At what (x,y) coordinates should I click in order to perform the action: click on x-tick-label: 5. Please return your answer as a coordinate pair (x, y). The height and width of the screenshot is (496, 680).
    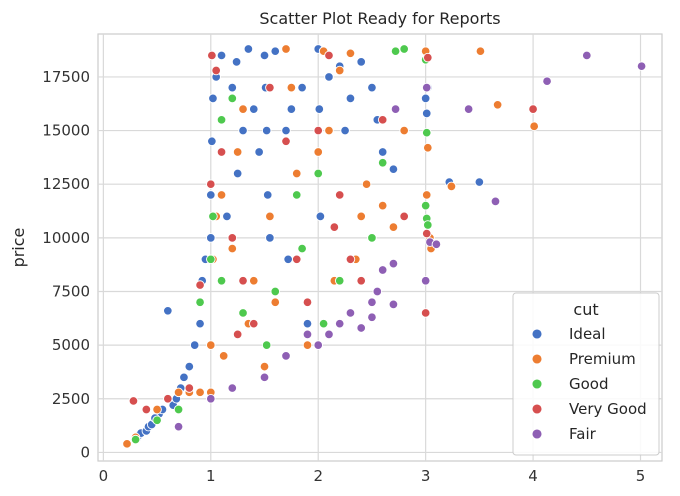
    Looking at the image, I should click on (641, 476).